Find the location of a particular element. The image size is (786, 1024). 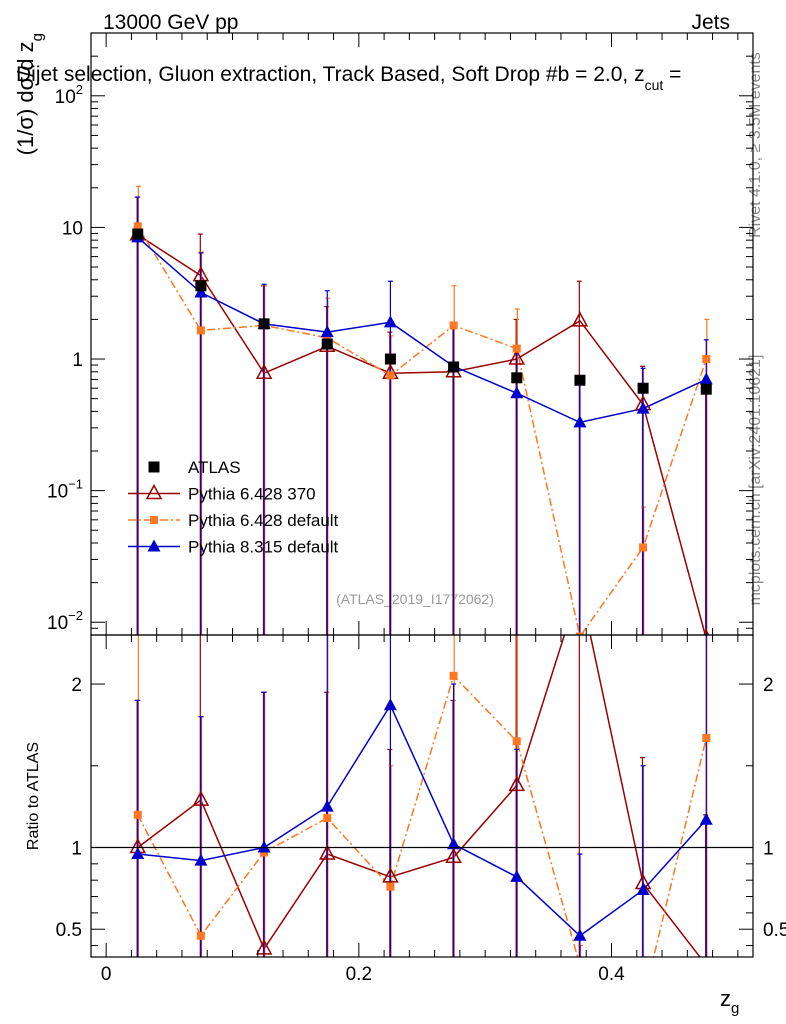

mcplots-label: mcplots.cern.ch [arXiv:2401.10621] is located at coordinates (755, 480).